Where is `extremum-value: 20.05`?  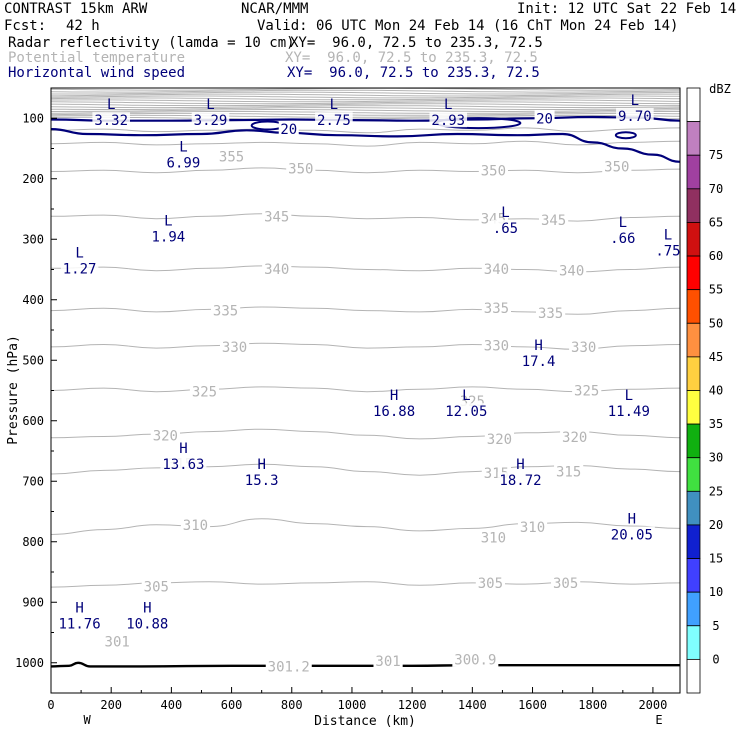
extremum-value: 20.05 is located at coordinates (632, 536).